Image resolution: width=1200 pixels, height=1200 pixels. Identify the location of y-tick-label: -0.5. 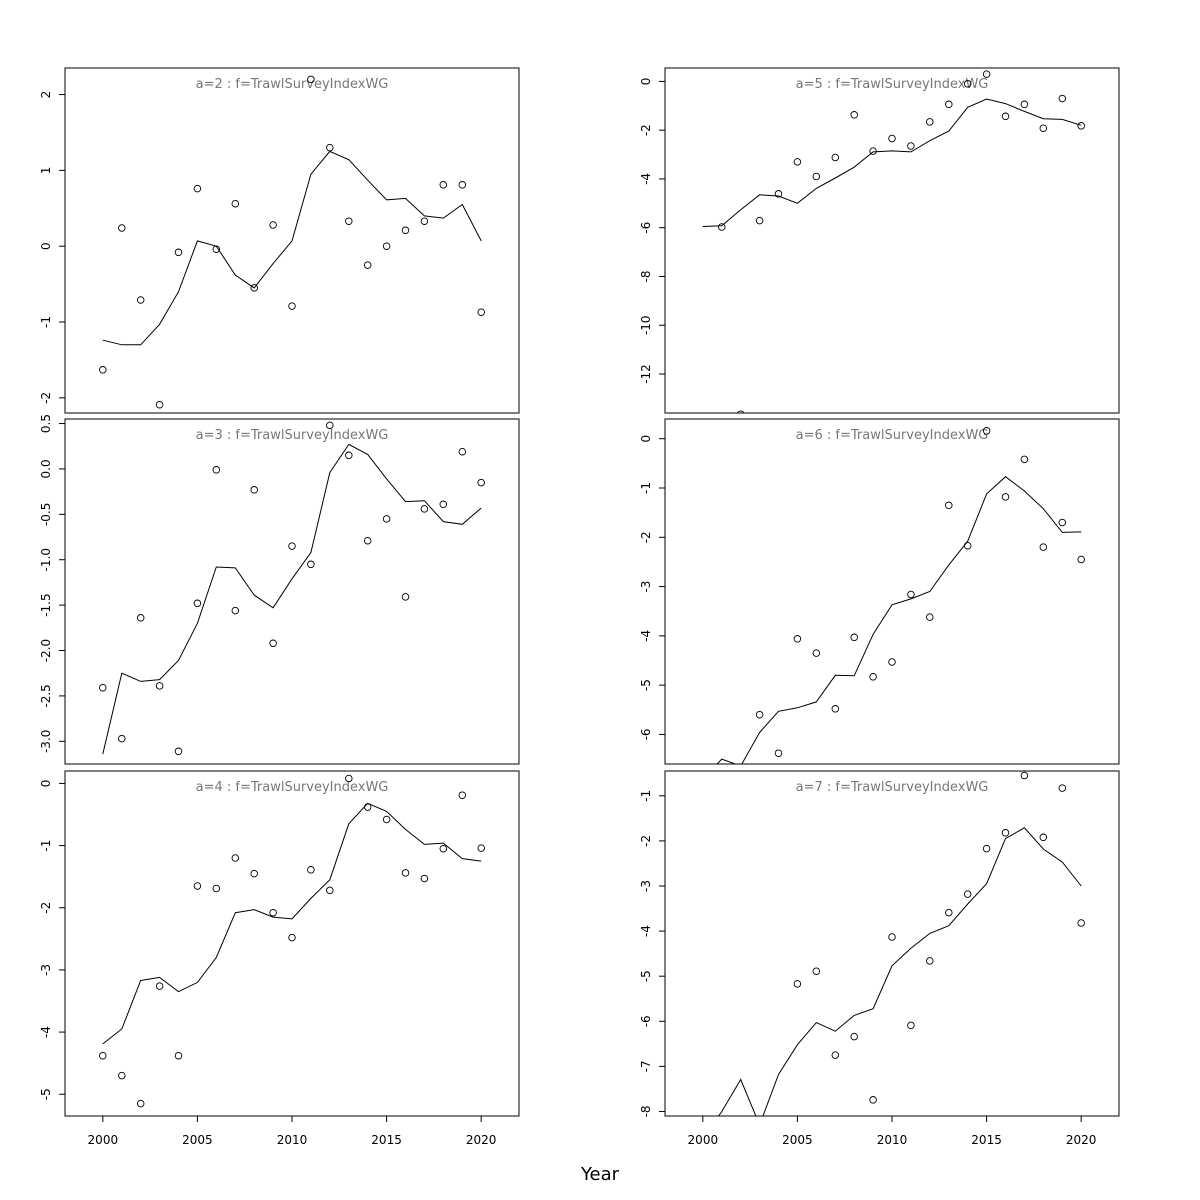
(46, 514).